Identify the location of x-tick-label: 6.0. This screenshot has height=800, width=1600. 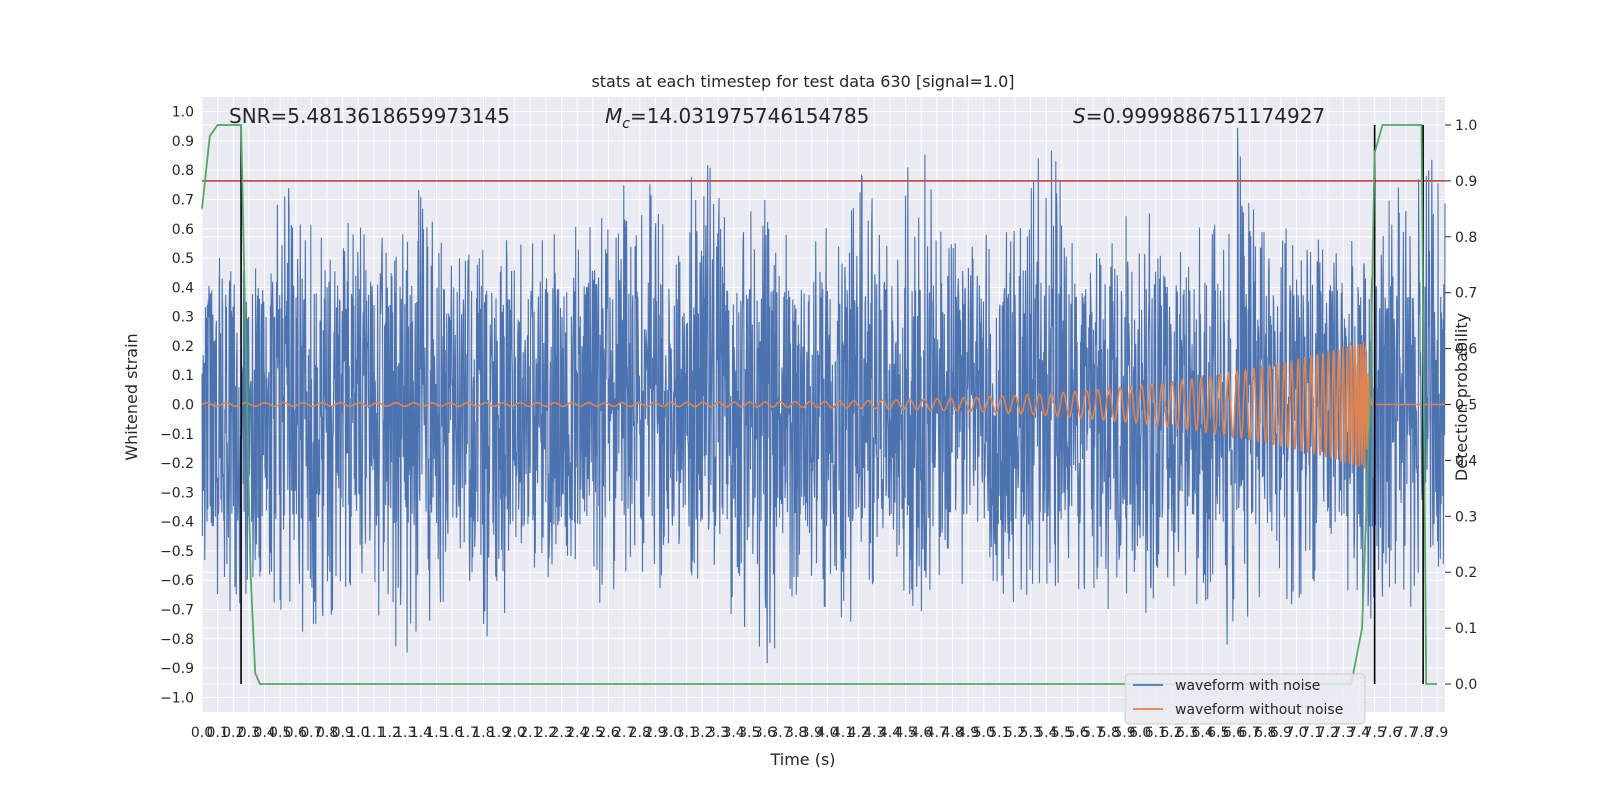
(1140, 733).